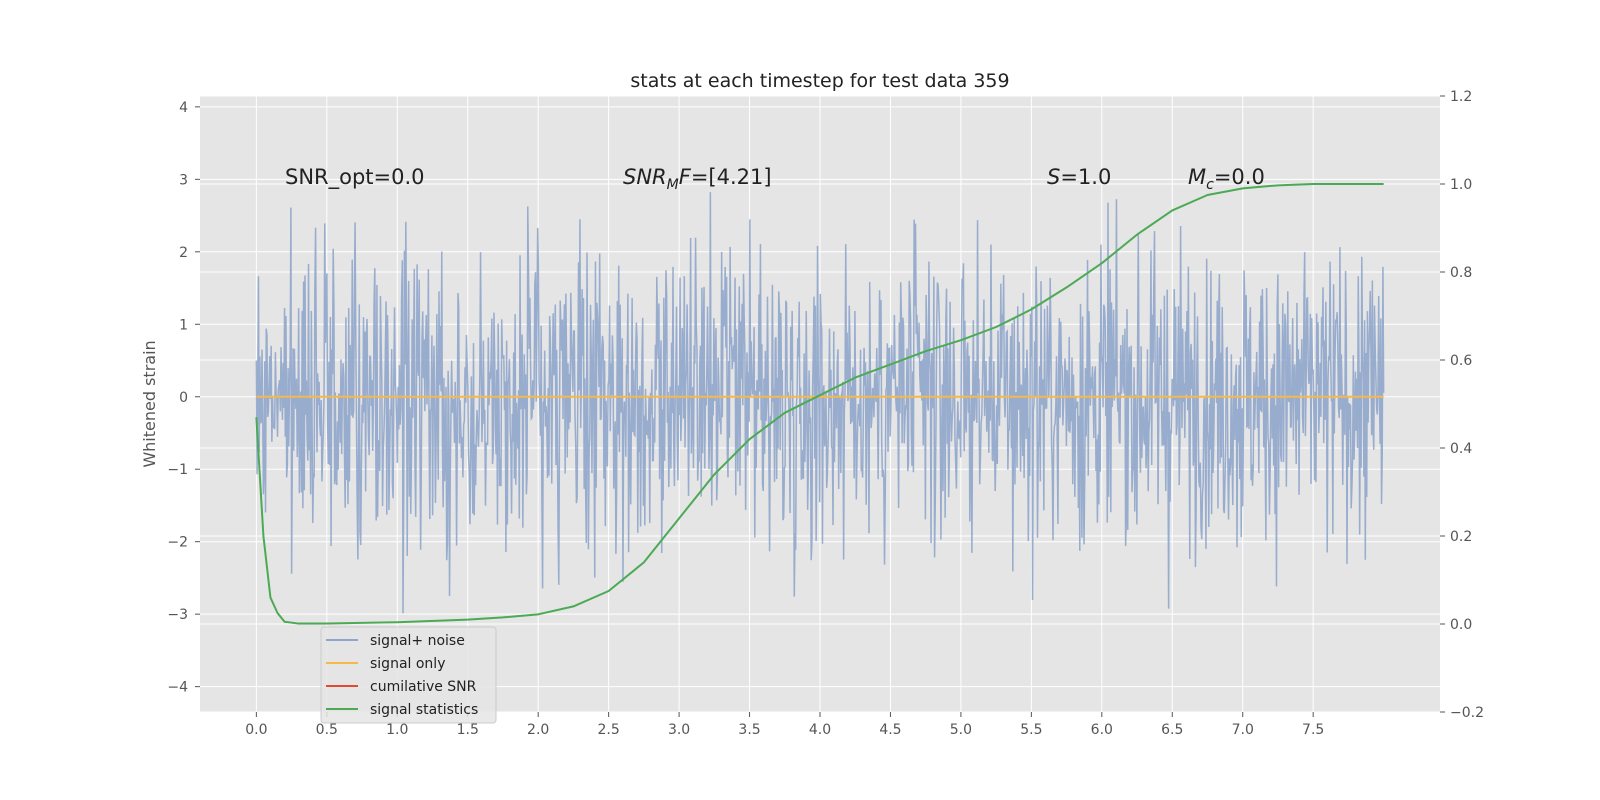  What do you see at coordinates (177, 543) in the screenshot?
I see `y-tick-label: −2` at bounding box center [177, 543].